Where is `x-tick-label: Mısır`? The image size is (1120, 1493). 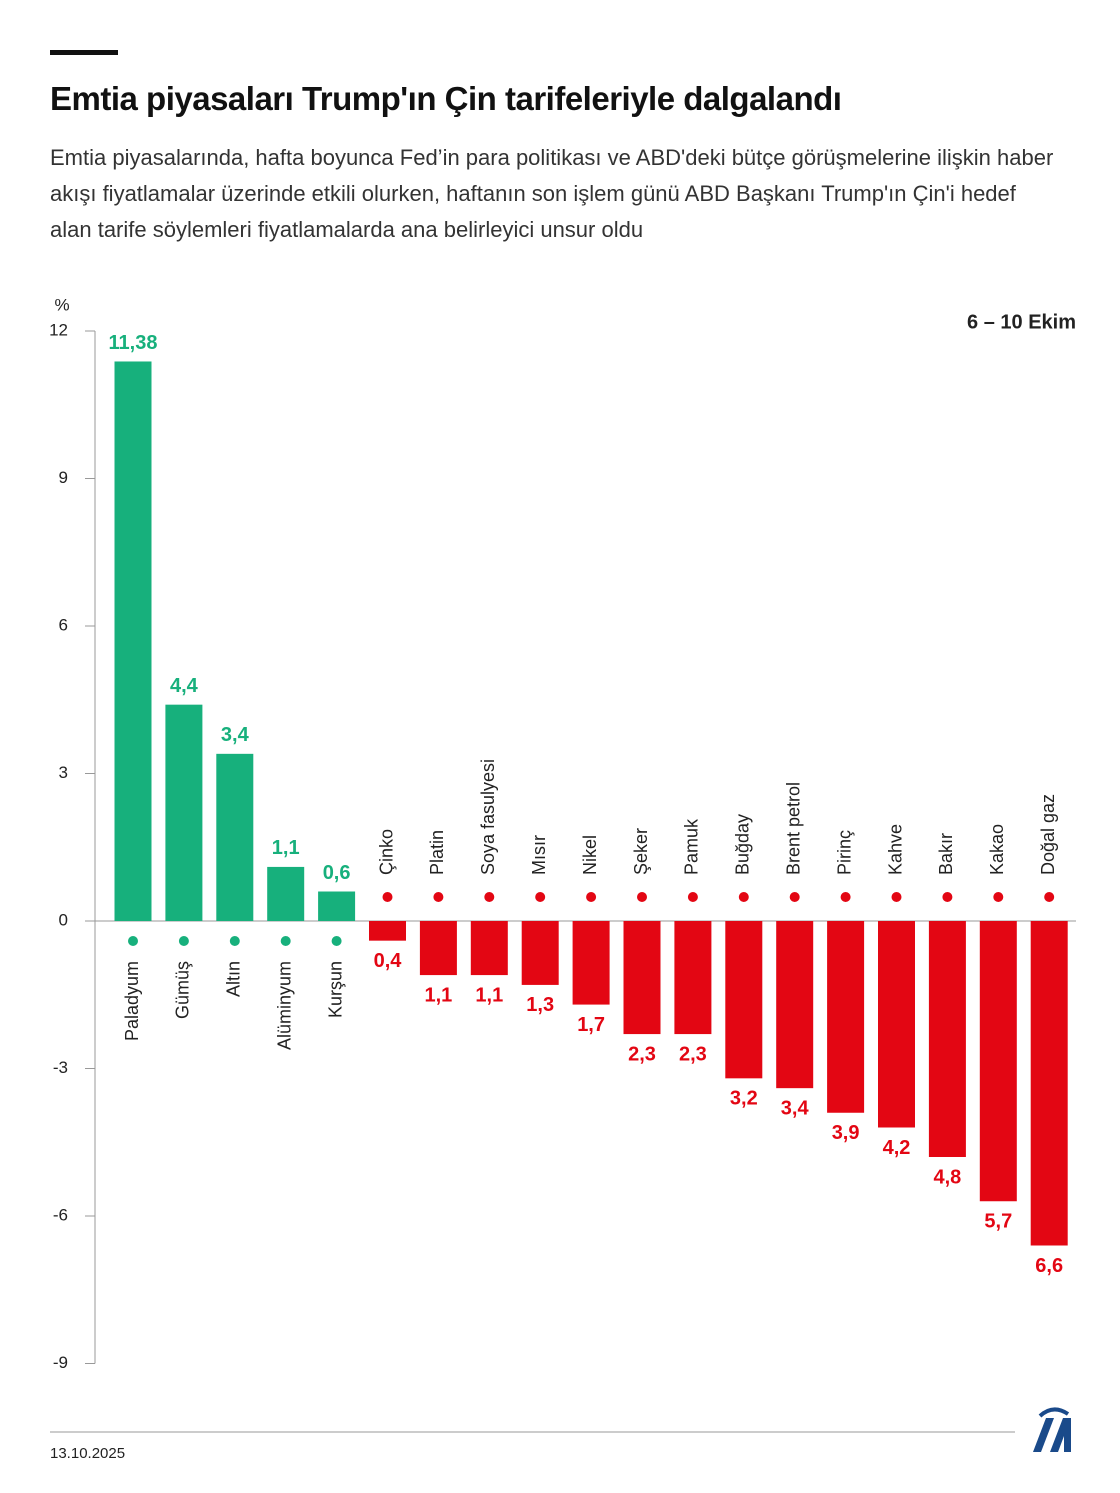 x-tick-label: Mısır is located at coordinates (539, 855).